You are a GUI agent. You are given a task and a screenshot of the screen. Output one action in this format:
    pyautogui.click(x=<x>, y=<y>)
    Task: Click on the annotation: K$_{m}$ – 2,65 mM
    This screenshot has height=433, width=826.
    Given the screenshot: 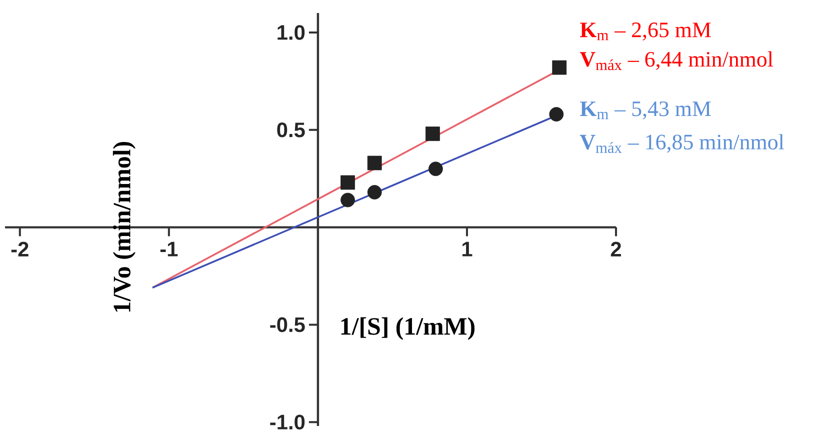 What is the action you would take?
    pyautogui.click(x=645, y=31)
    